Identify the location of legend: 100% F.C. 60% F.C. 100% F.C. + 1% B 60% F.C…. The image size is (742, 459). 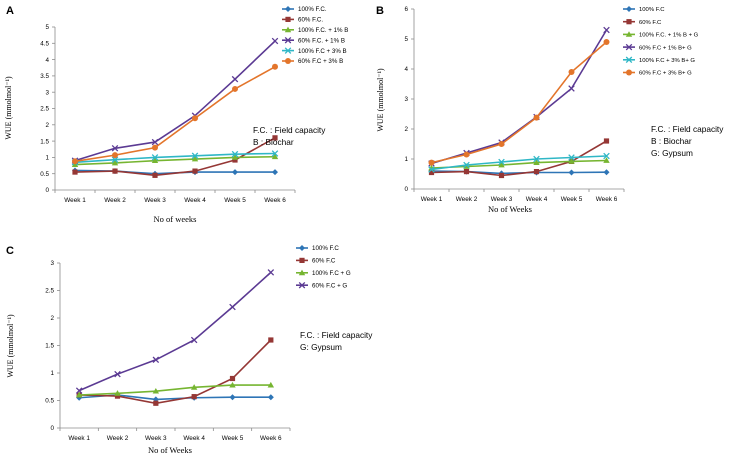
(315, 35).